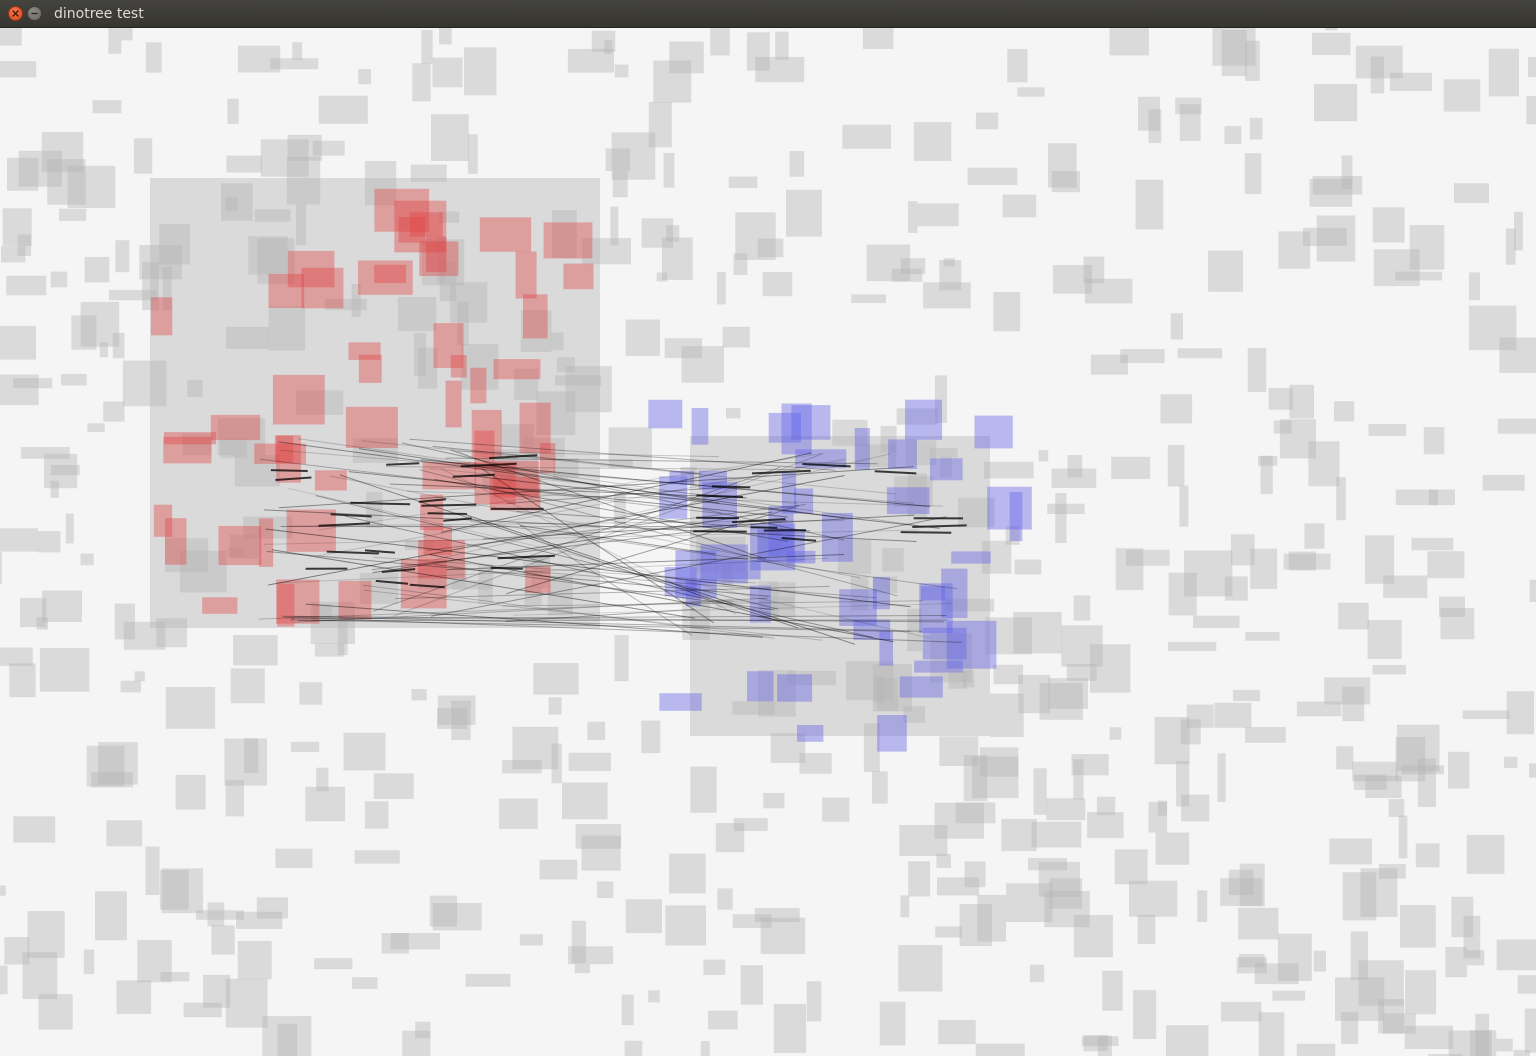 The width and height of the screenshot is (1536, 1056). What do you see at coordinates (34, 13) in the screenshot?
I see `minimize-button` at bounding box center [34, 13].